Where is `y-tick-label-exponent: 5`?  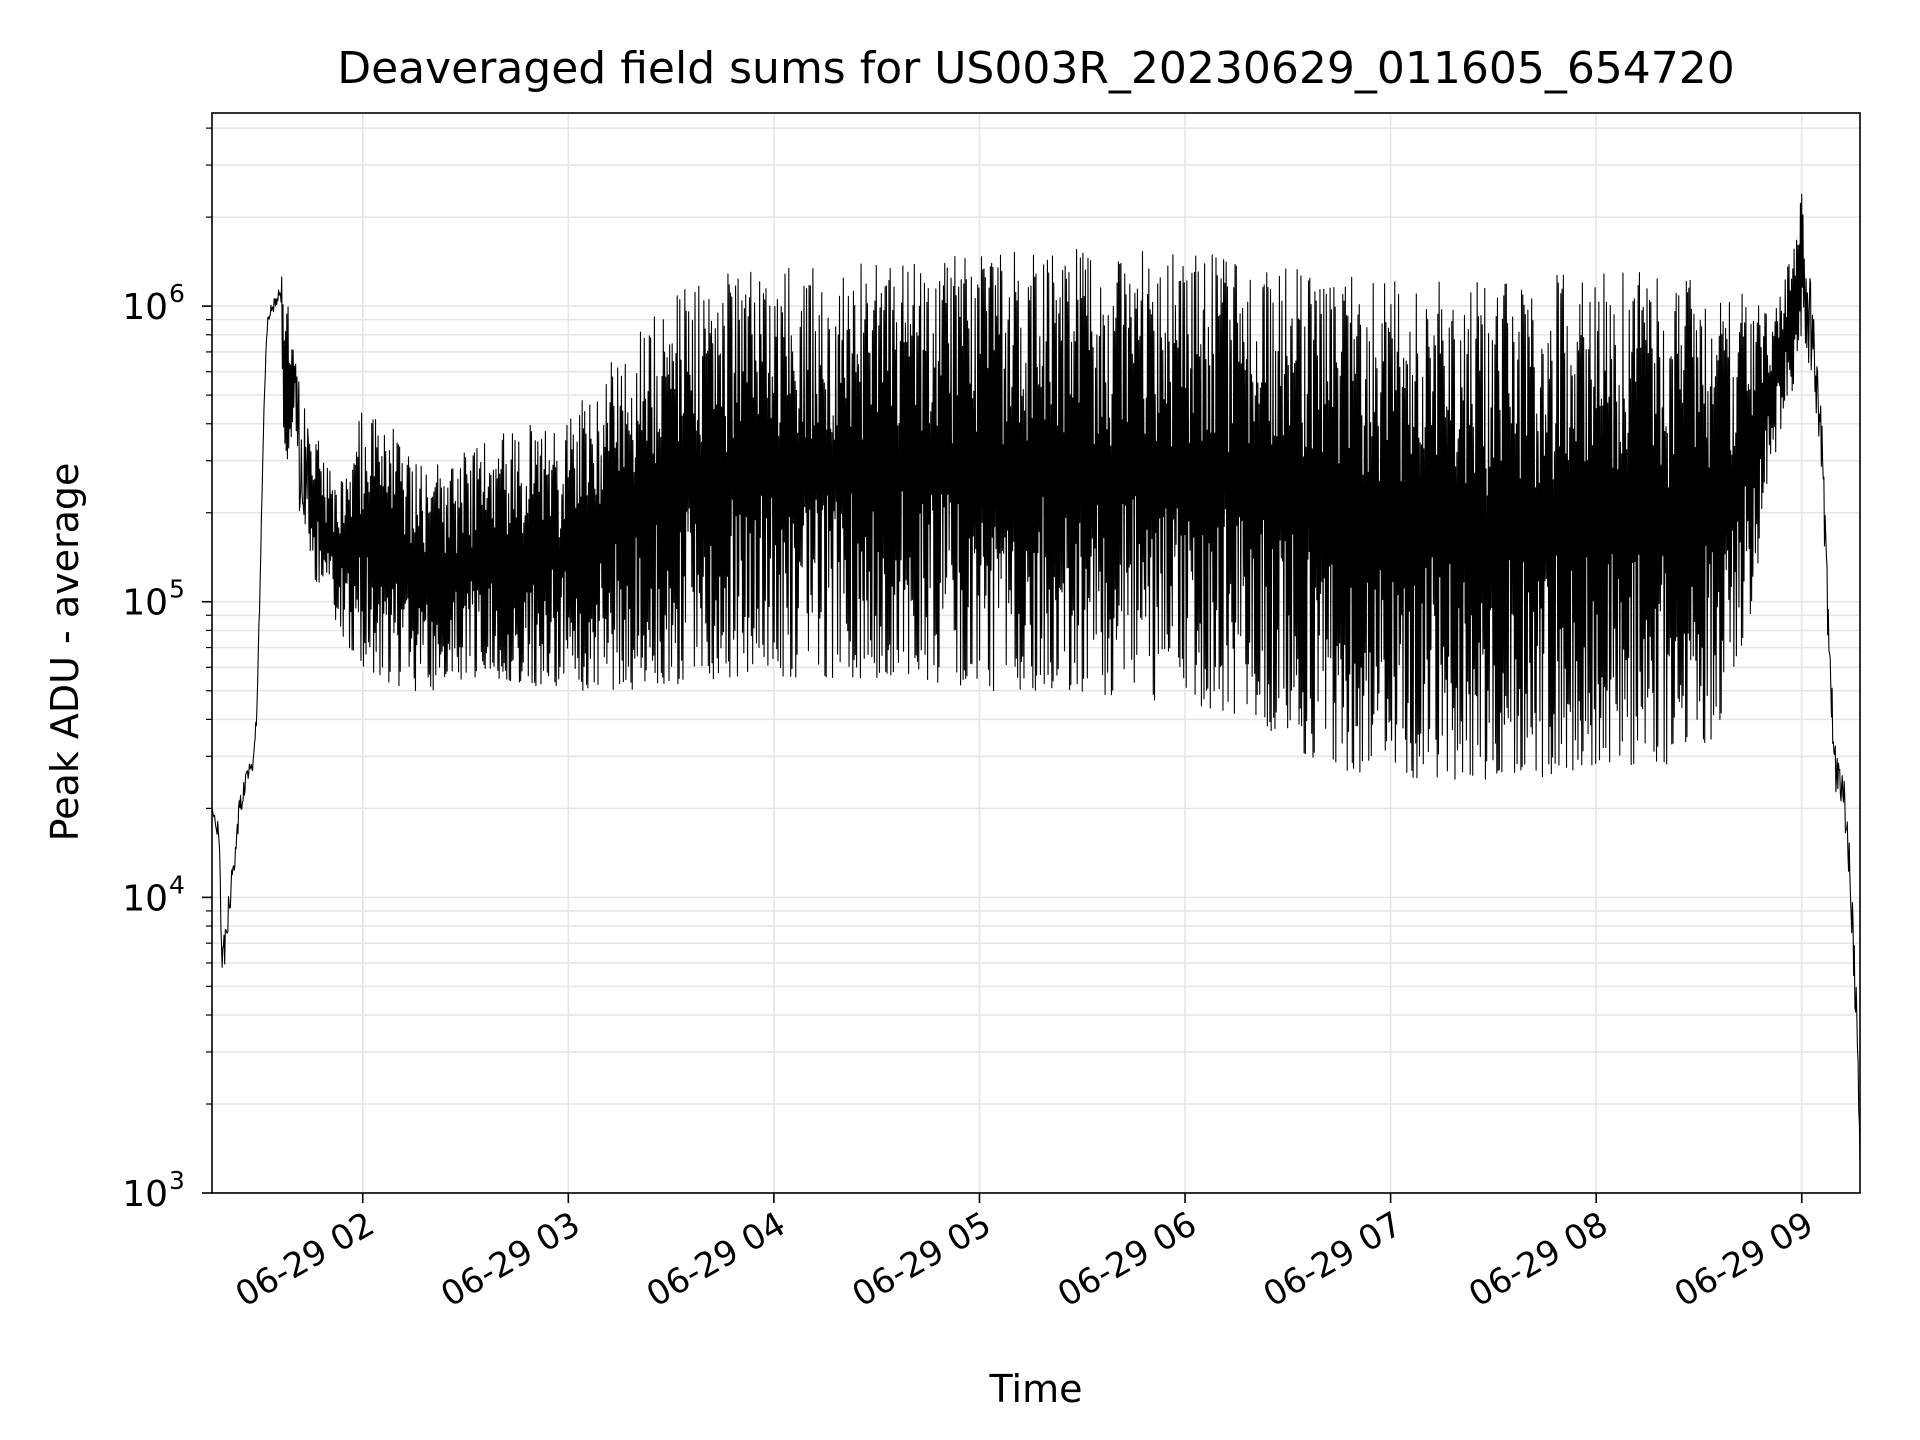 y-tick-label-exponent: 5 is located at coordinates (177, 589).